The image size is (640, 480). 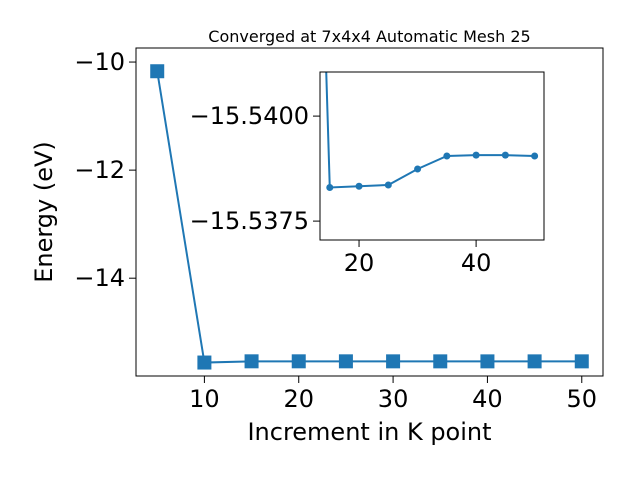 What do you see at coordinates (581, 399) in the screenshot?
I see `x-tick-label: 50` at bounding box center [581, 399].